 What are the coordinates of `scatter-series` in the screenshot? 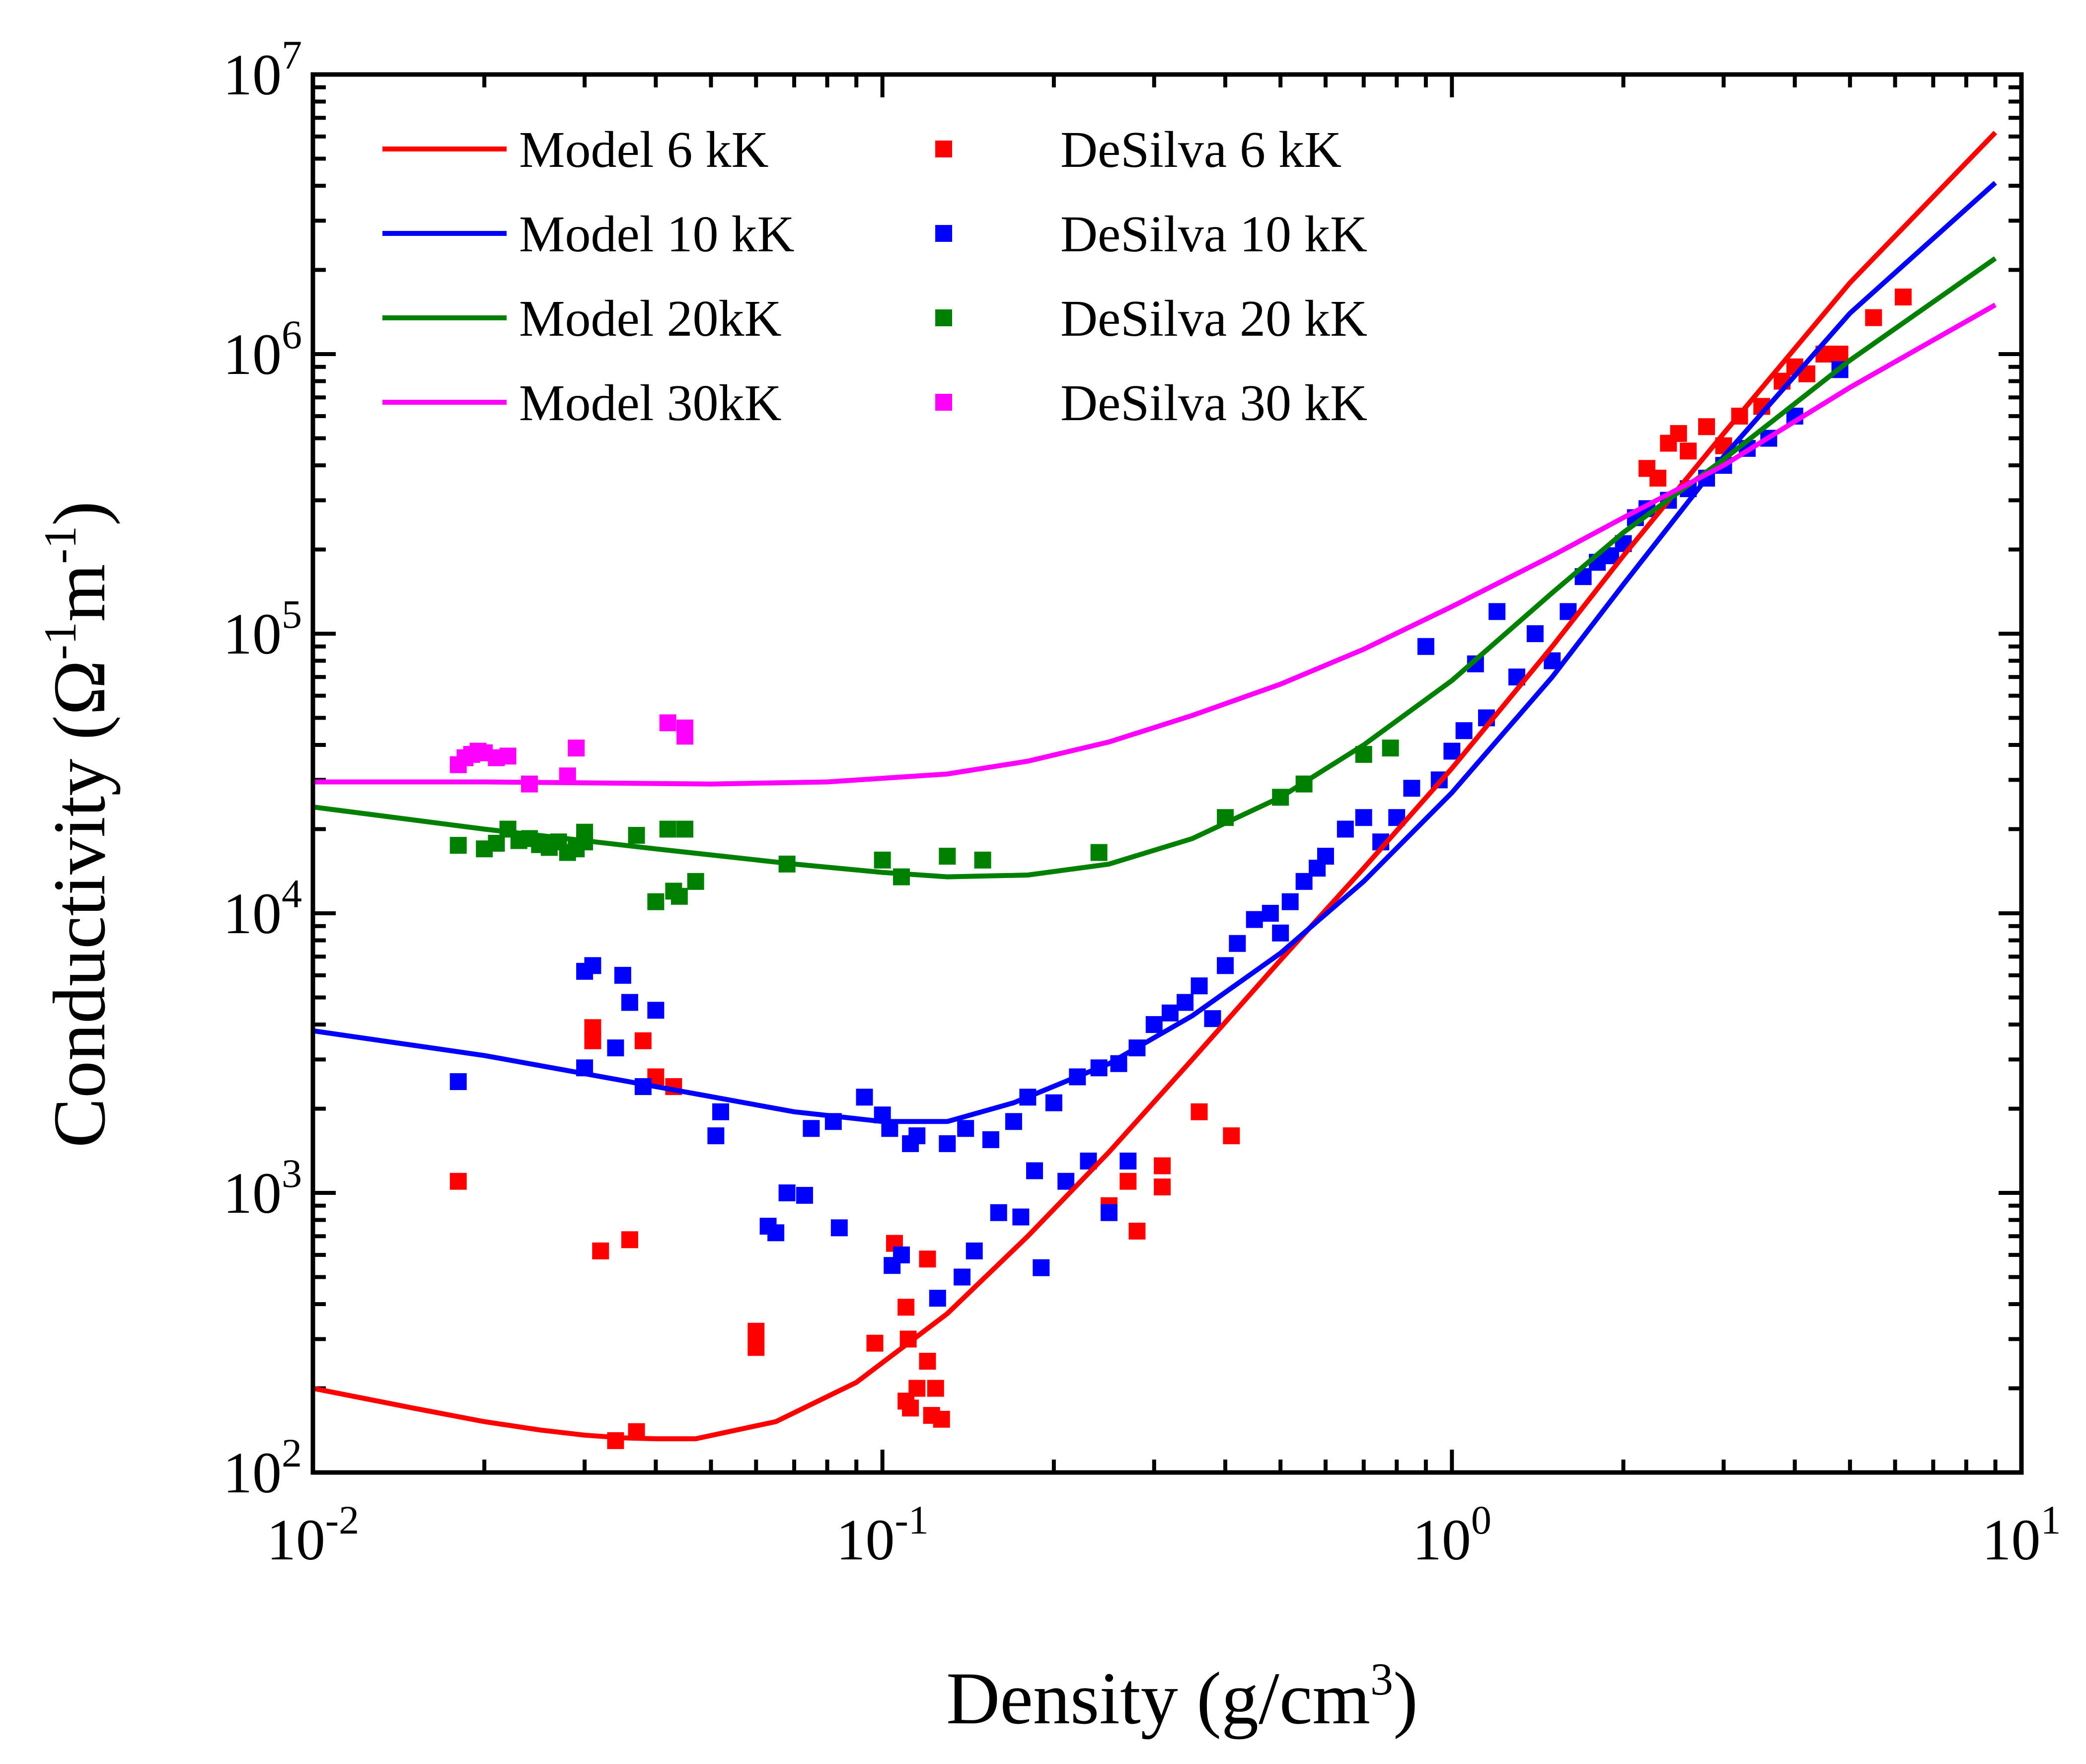 It's located at (572, 753).